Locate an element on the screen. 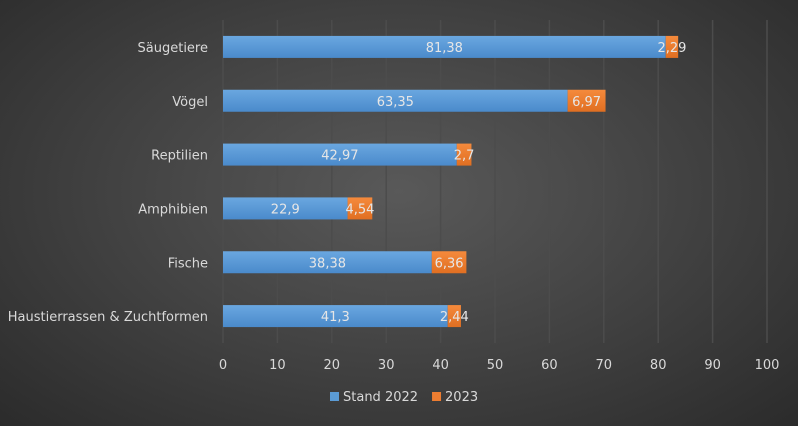 This screenshot has height=426, width=798. data-label: 41,3 is located at coordinates (335, 317).